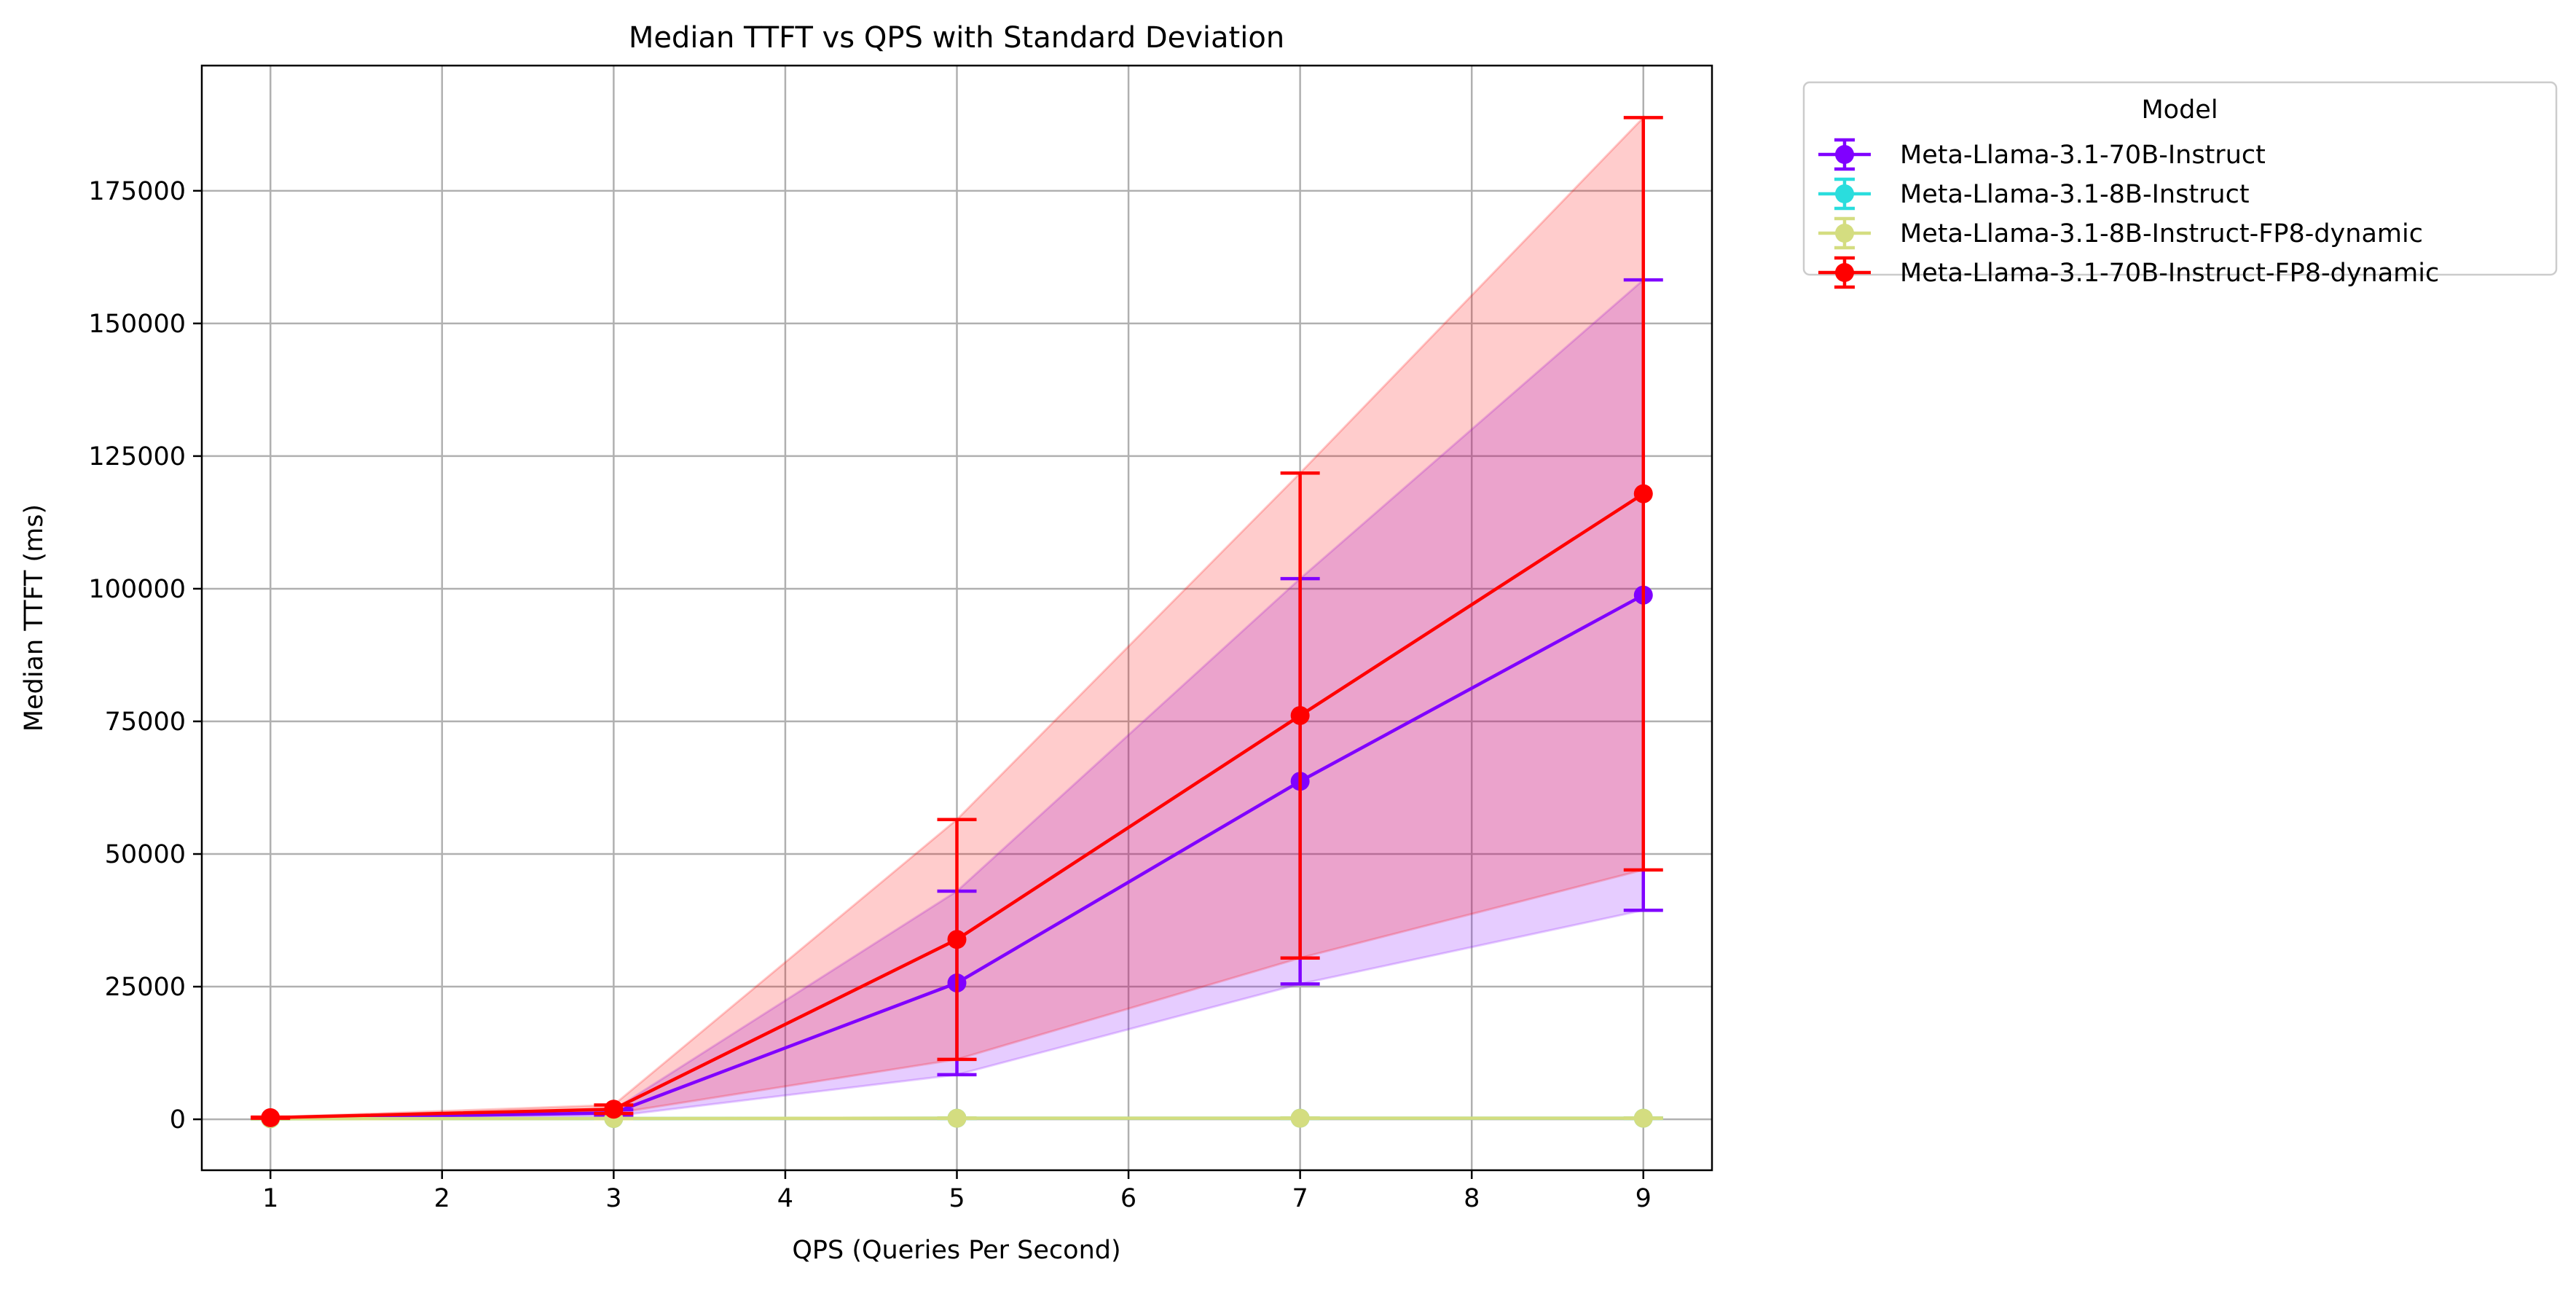 The width and height of the screenshot is (2576, 1289). What do you see at coordinates (1643, 1198) in the screenshot?
I see `x-tick-label: 9` at bounding box center [1643, 1198].